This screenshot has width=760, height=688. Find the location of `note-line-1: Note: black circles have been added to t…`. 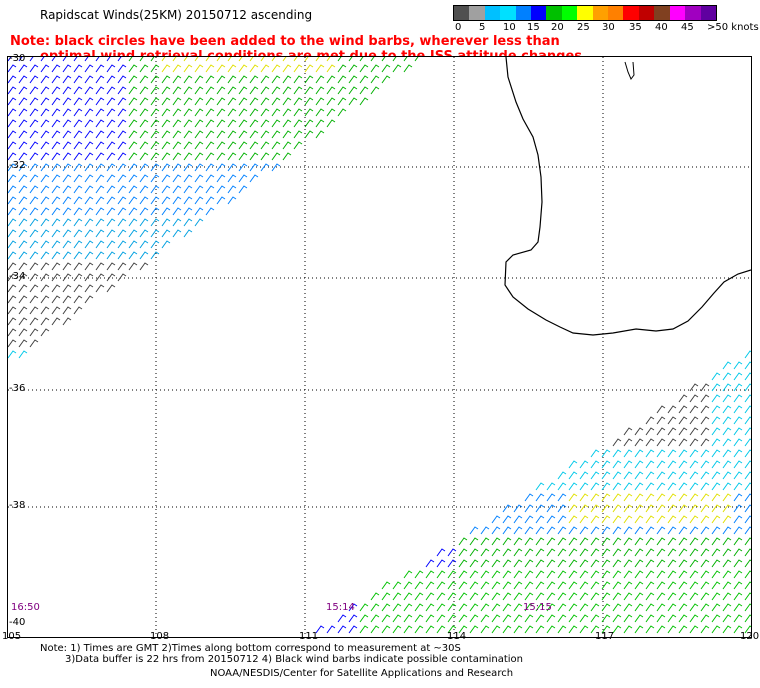

note-line-1: Note: black circles have been added to t… is located at coordinates (285, 41).